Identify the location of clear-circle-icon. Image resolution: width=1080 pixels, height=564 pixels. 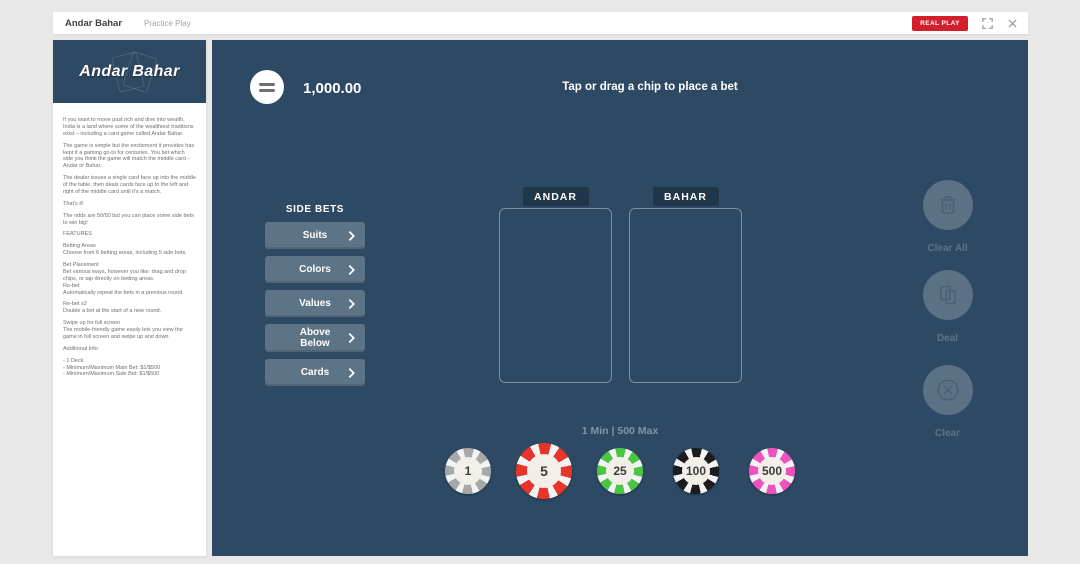
(947, 390).